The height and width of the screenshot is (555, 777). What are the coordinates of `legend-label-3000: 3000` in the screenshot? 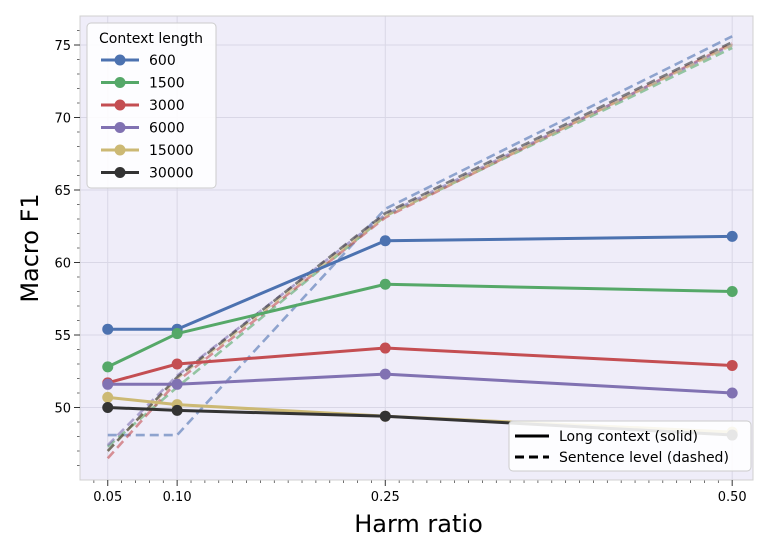 It's located at (167, 106).